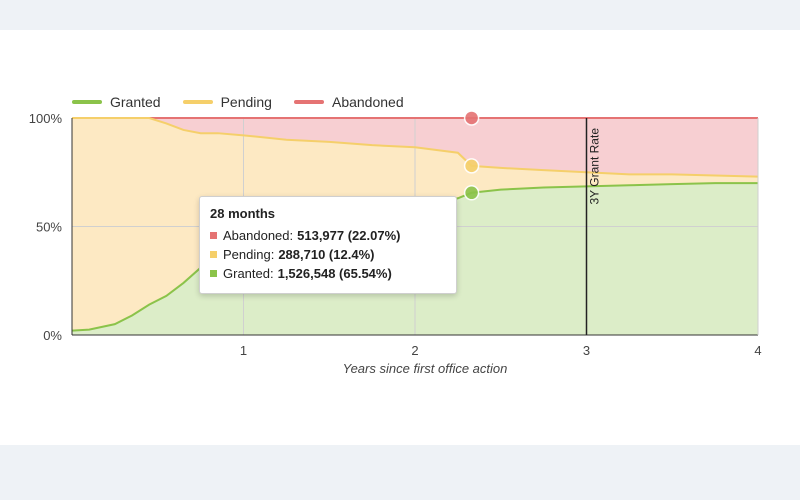  Describe the element at coordinates (249, 254) in the screenshot. I see `tooltip-label-pending: Pending:` at that location.